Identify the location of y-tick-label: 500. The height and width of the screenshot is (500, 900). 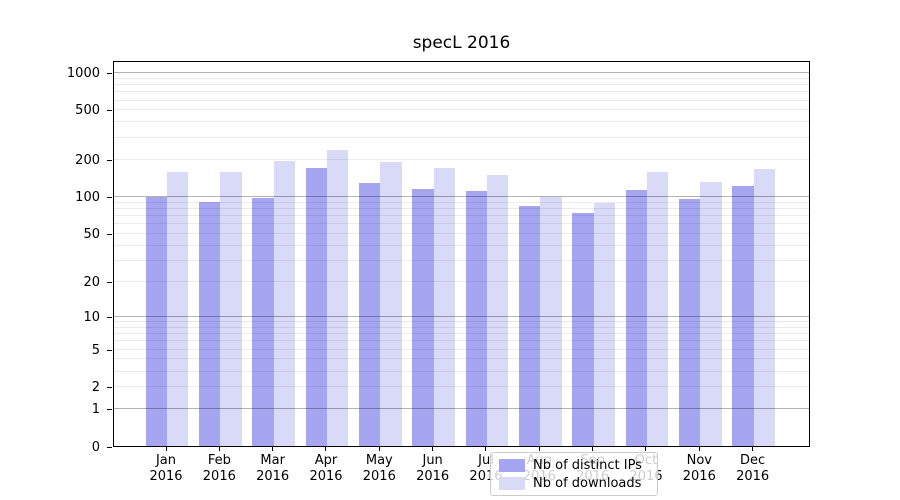
(87, 111).